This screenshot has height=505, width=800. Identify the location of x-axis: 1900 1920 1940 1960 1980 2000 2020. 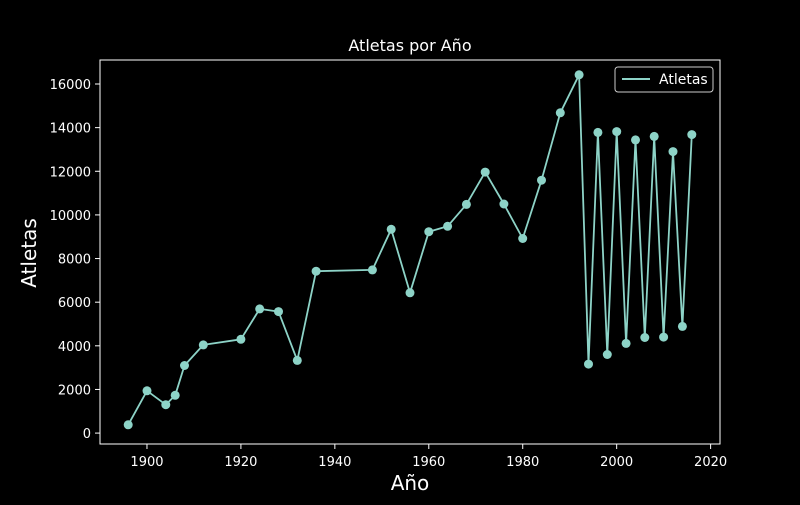
(428, 457).